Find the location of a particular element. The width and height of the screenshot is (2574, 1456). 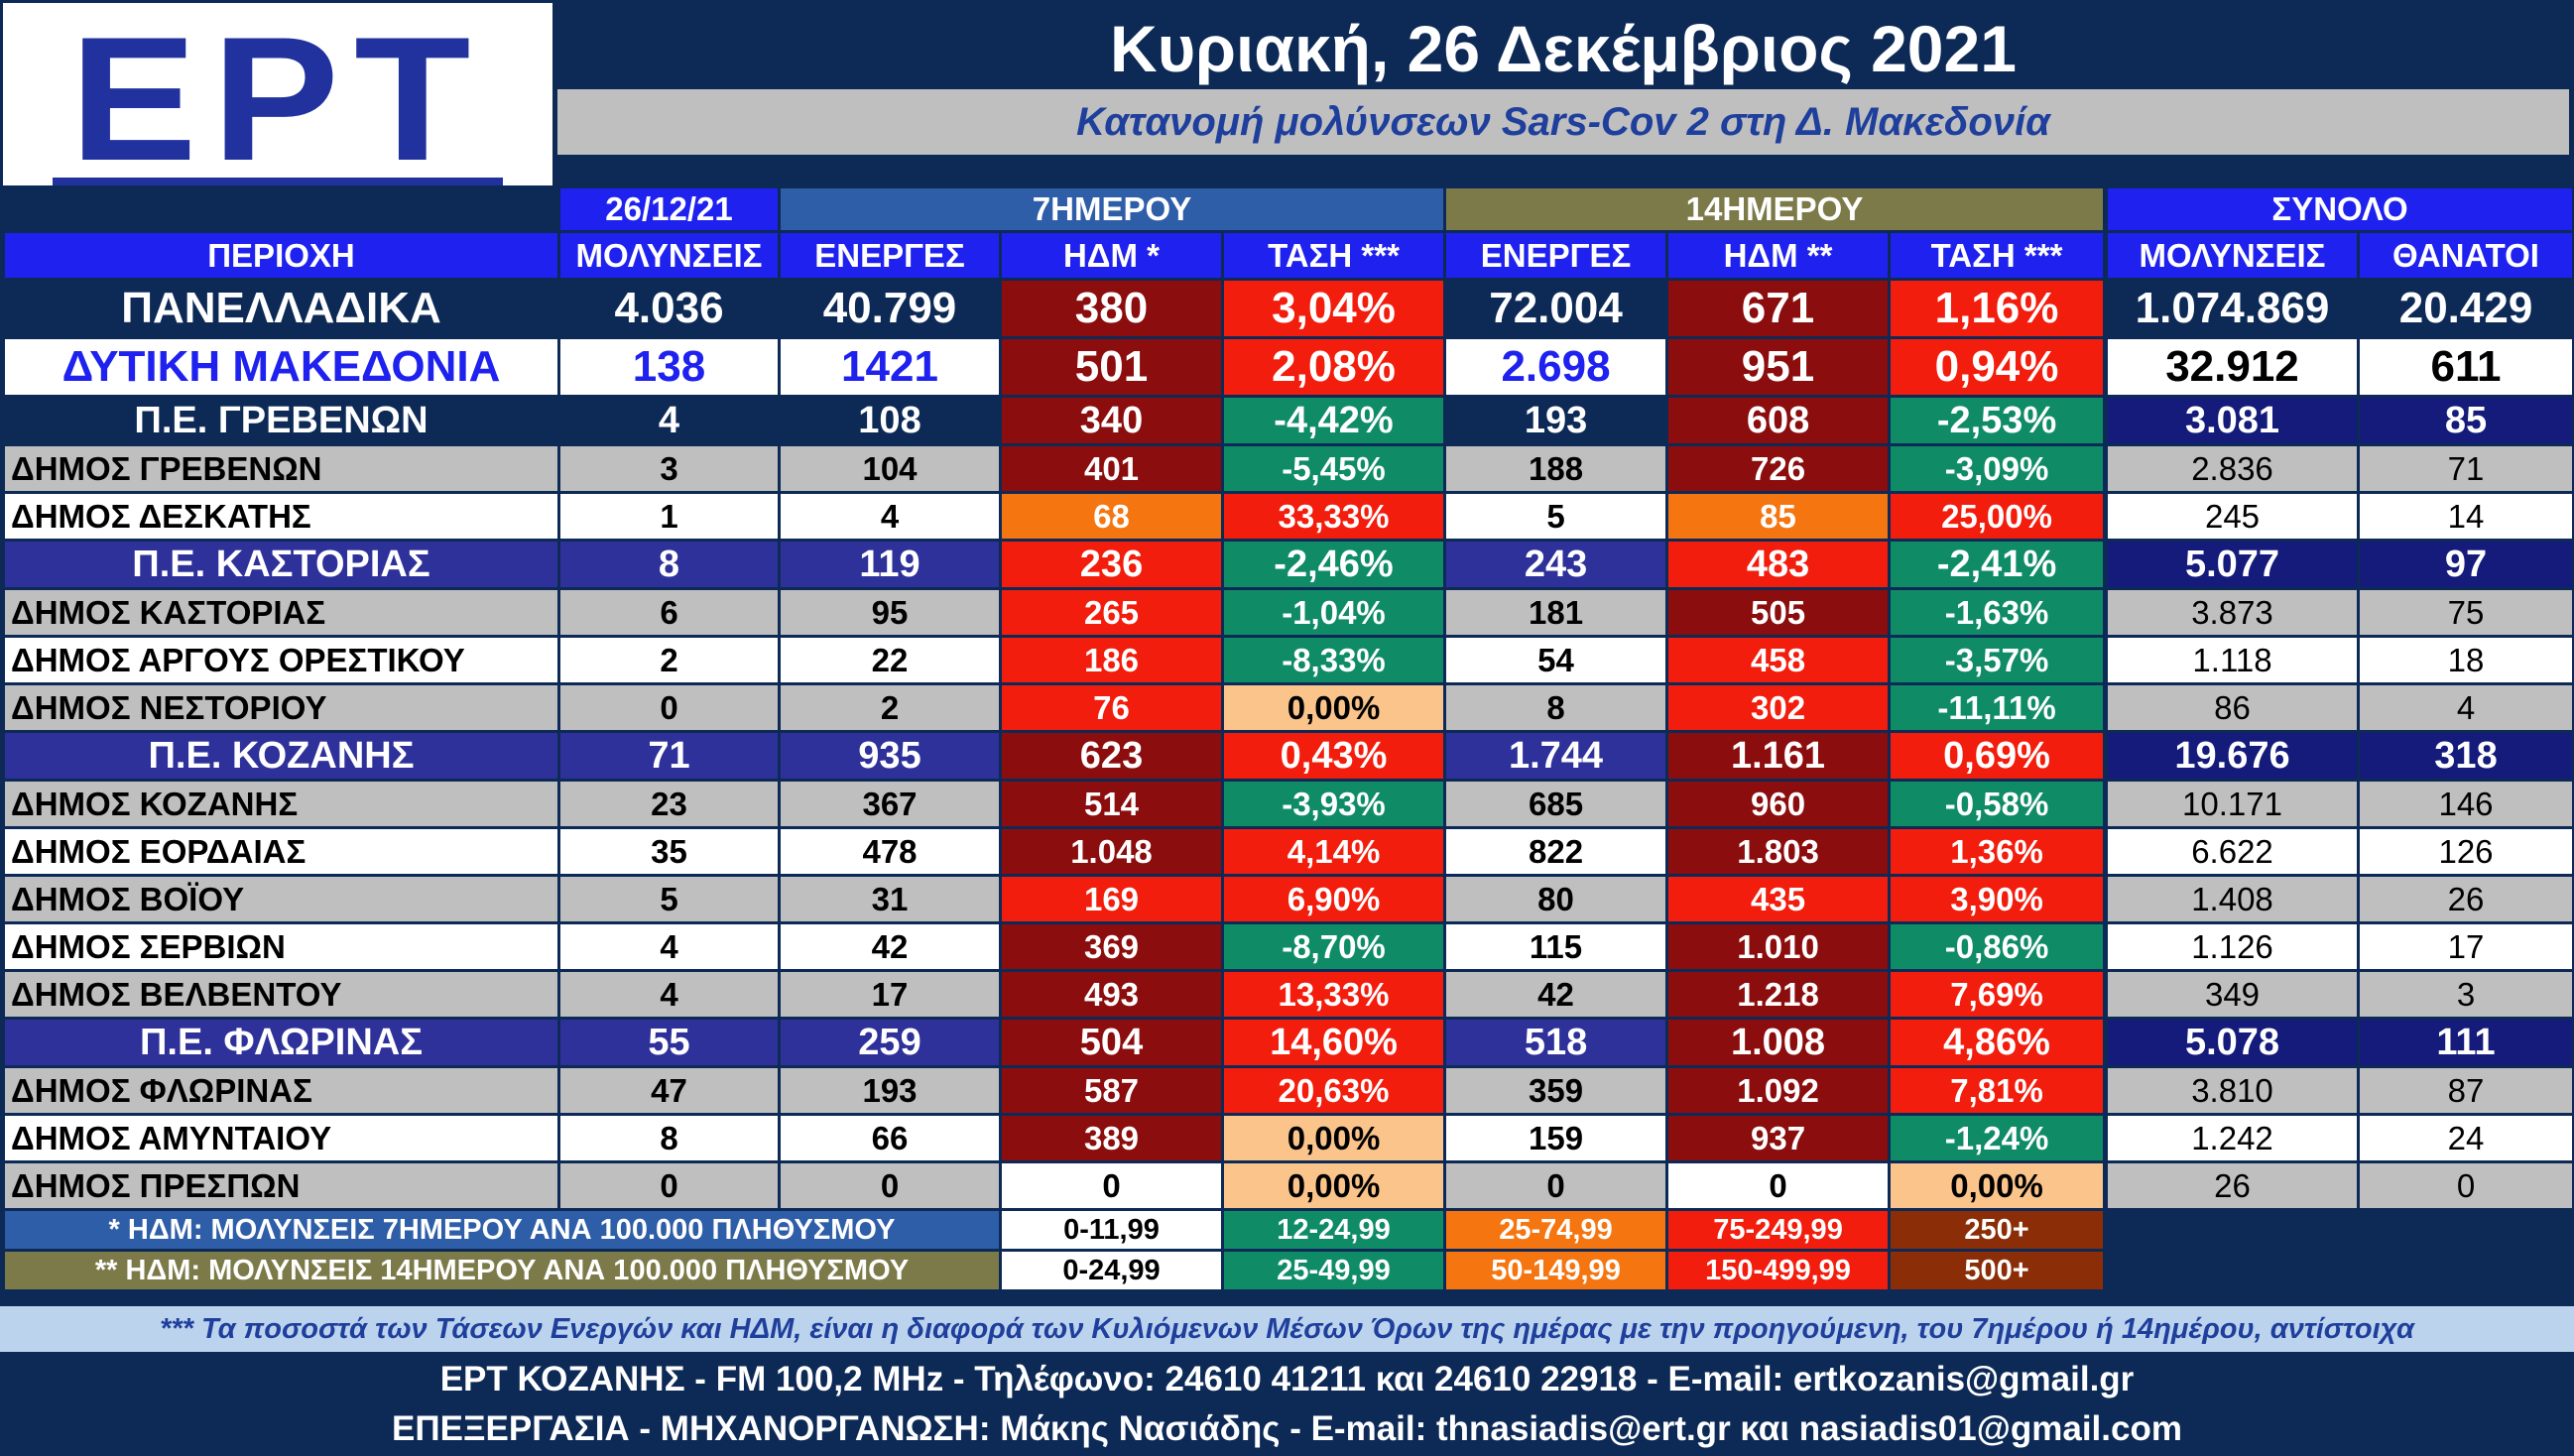

table-row: Π.Ε. ΓΡΕΒΕΝΩΝ 4 108 340 -4,42% 193 608 -2,53% is located at coordinates (1054, 420).